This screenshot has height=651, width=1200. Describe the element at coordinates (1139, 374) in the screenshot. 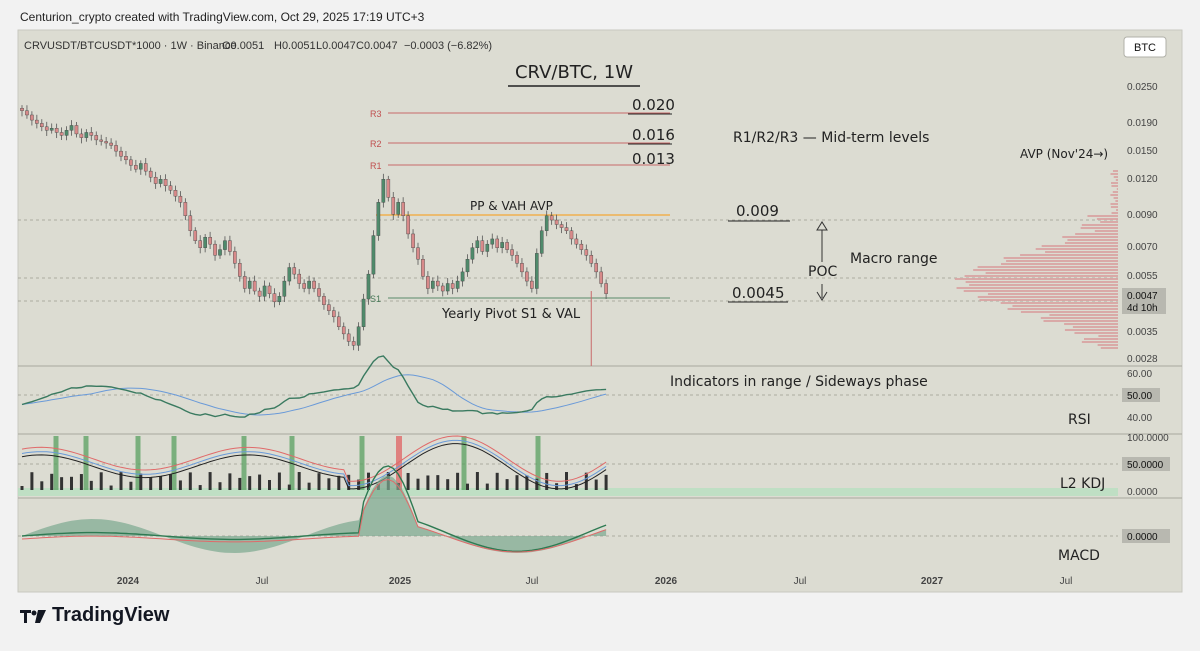

I see `rsi-tick: 60.00` at that location.